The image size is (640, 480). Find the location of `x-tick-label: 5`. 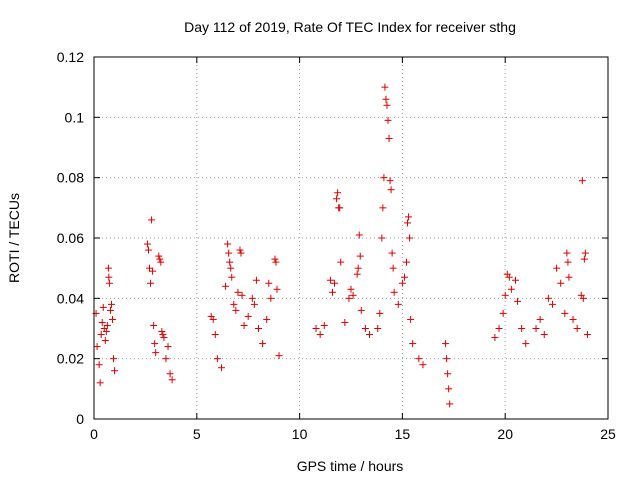

x-tick-label: 5 is located at coordinates (197, 434).